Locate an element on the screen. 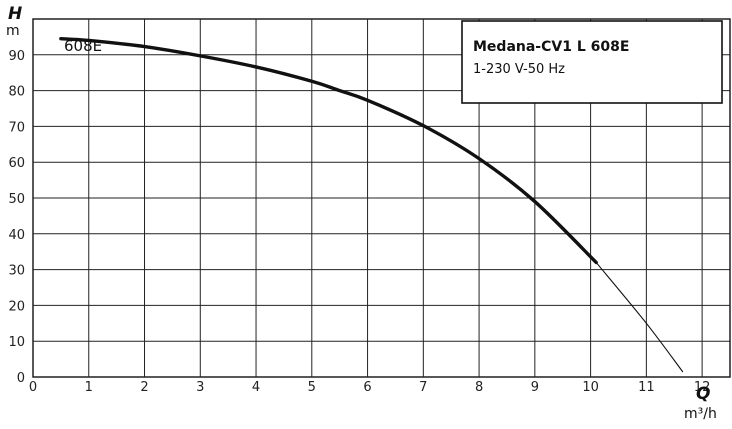 The width and height of the screenshot is (732, 429). x-tick-label: 10 is located at coordinates (590, 387).